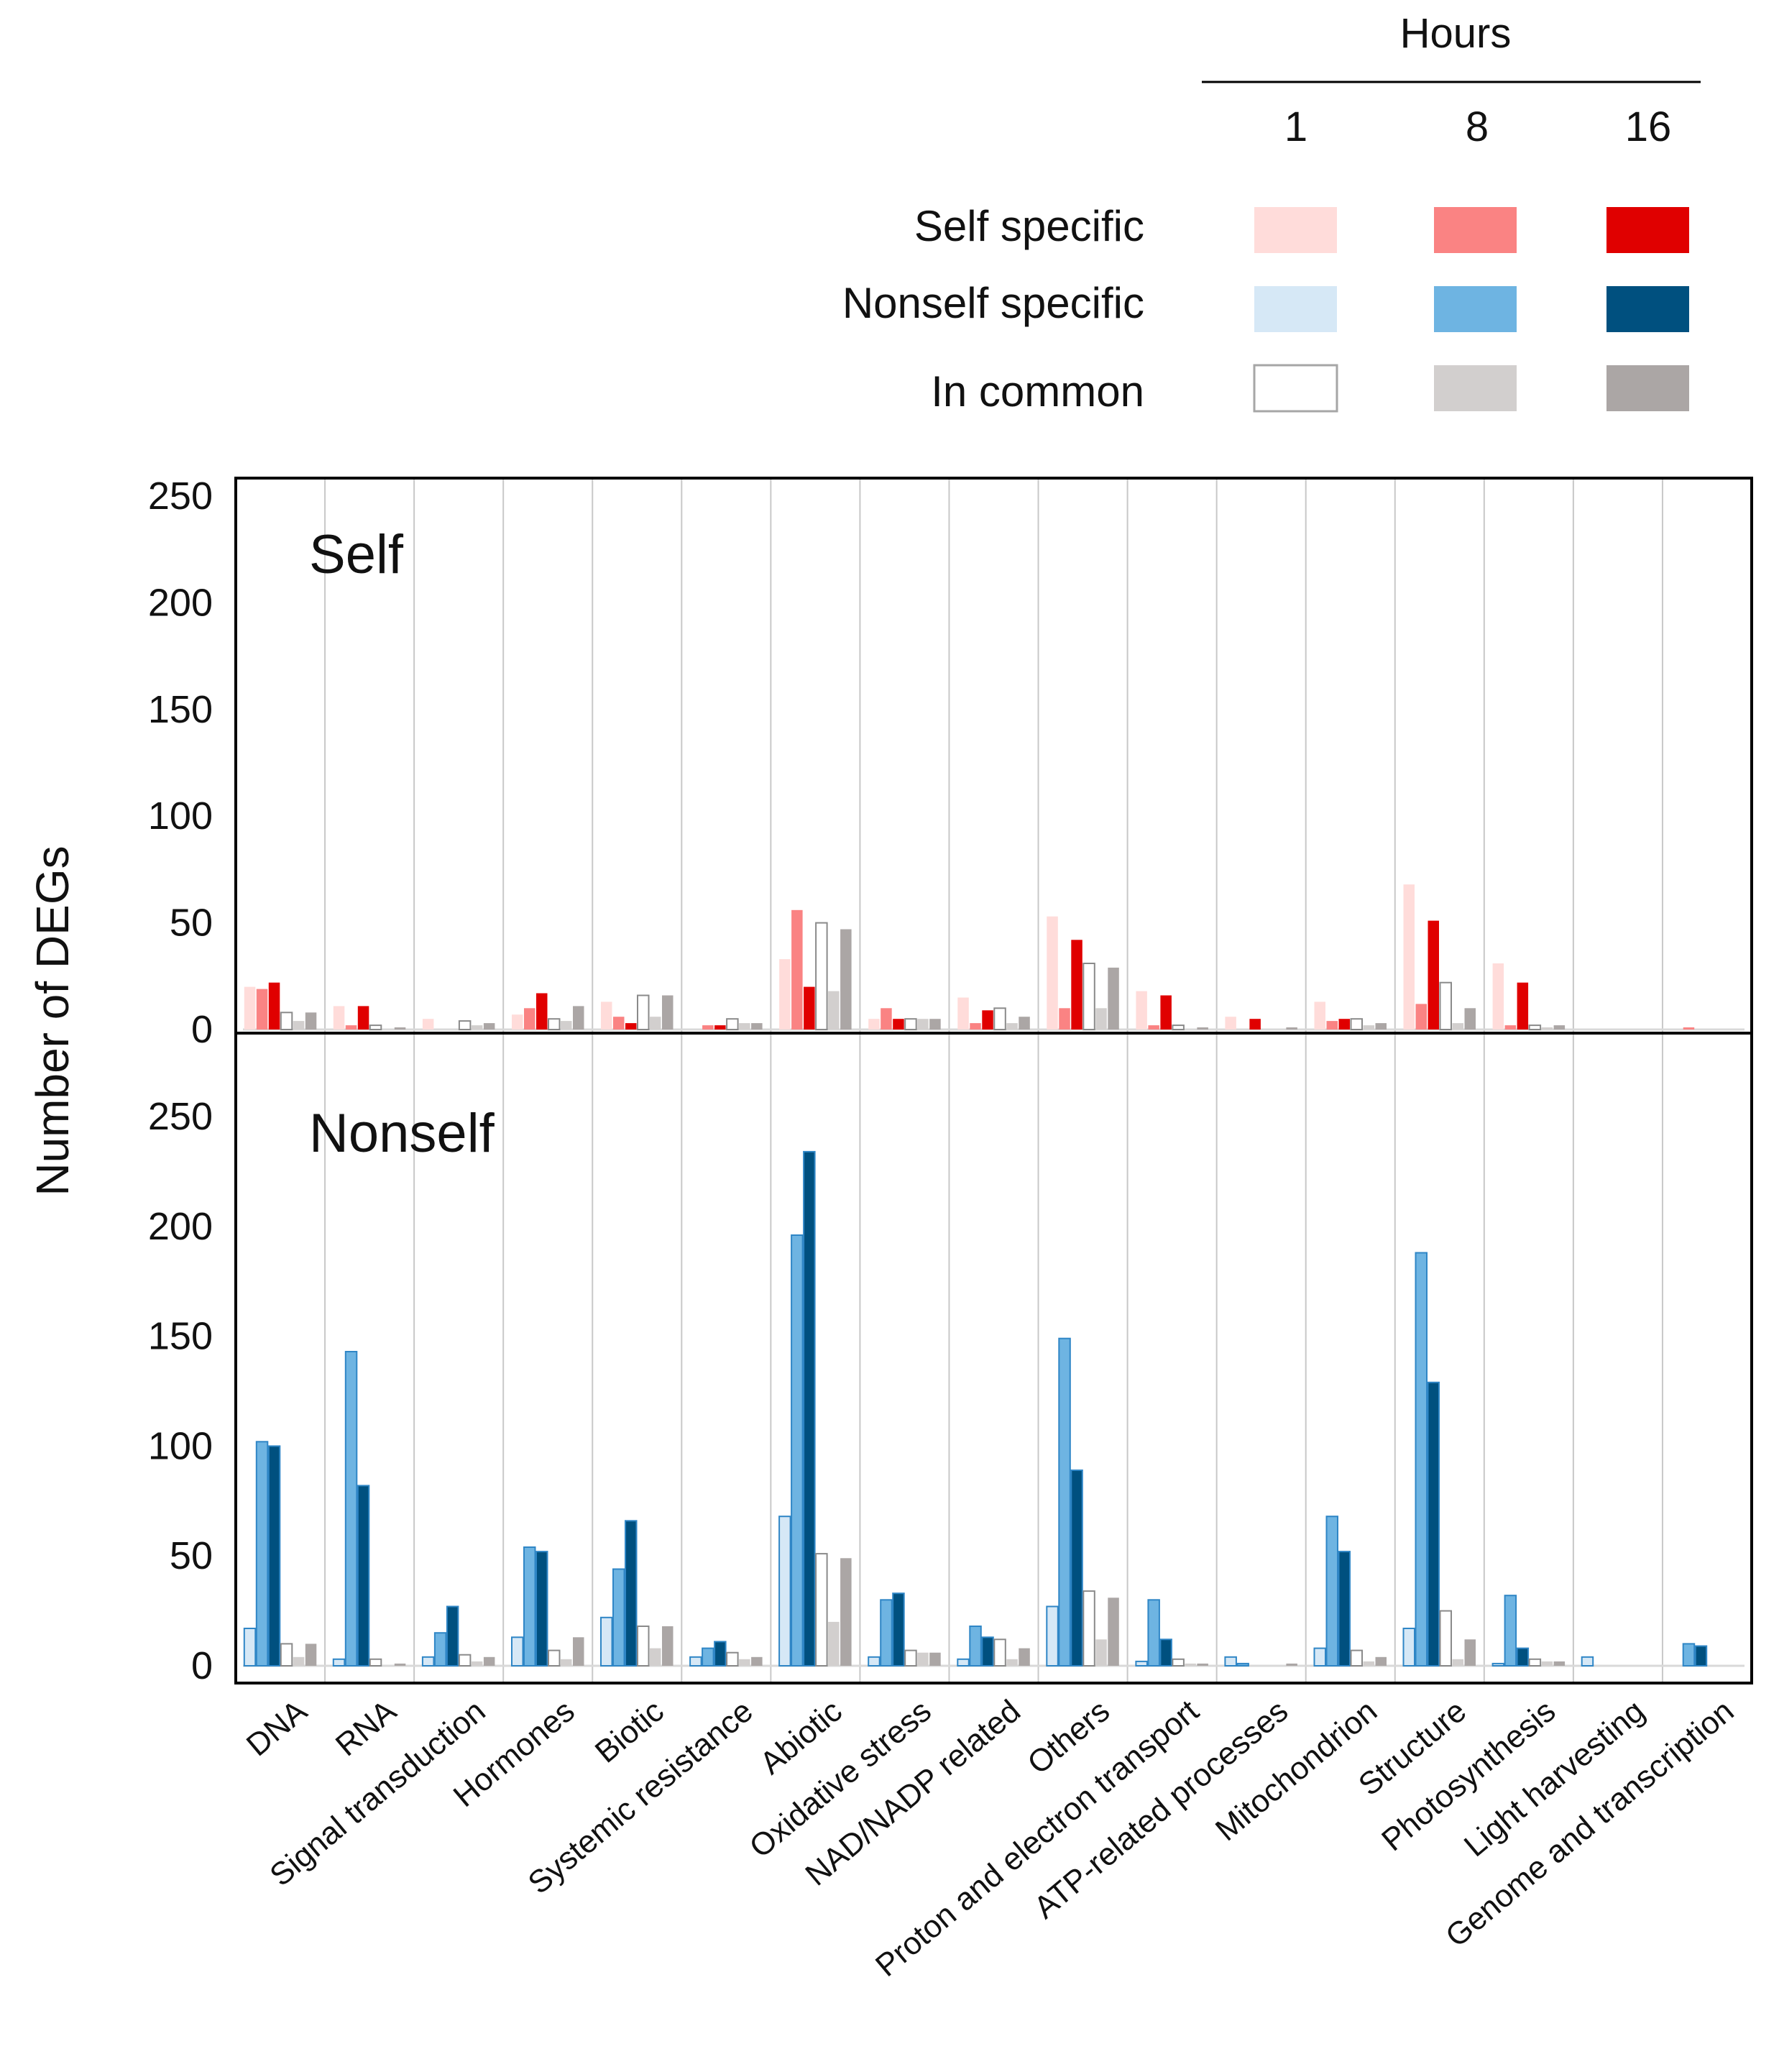 The image size is (1779, 2072). What do you see at coordinates (1344, 1024) in the screenshot?
I see `self-bar-mitochondrion-self-specific-16-h` at bounding box center [1344, 1024].